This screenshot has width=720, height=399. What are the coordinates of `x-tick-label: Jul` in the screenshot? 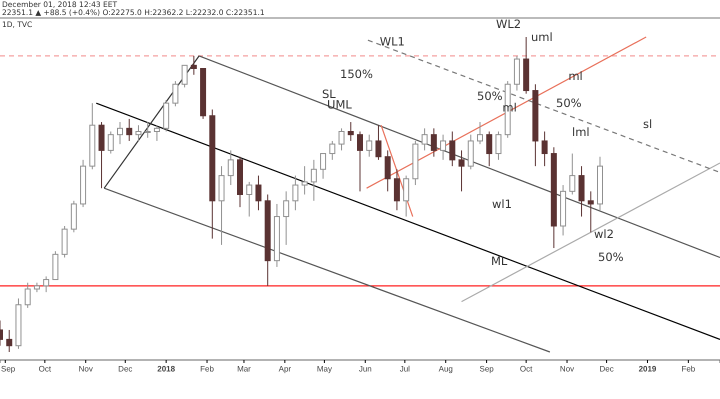 It's located at (405, 369).